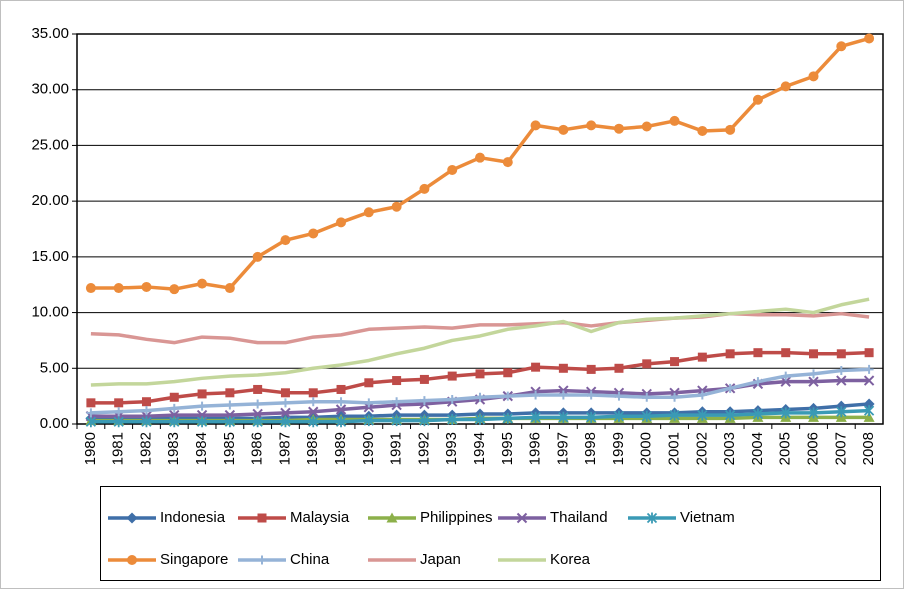 The image size is (904, 589). What do you see at coordinates (423, 448) in the screenshot?
I see `x-tick-label: 1992` at bounding box center [423, 448].